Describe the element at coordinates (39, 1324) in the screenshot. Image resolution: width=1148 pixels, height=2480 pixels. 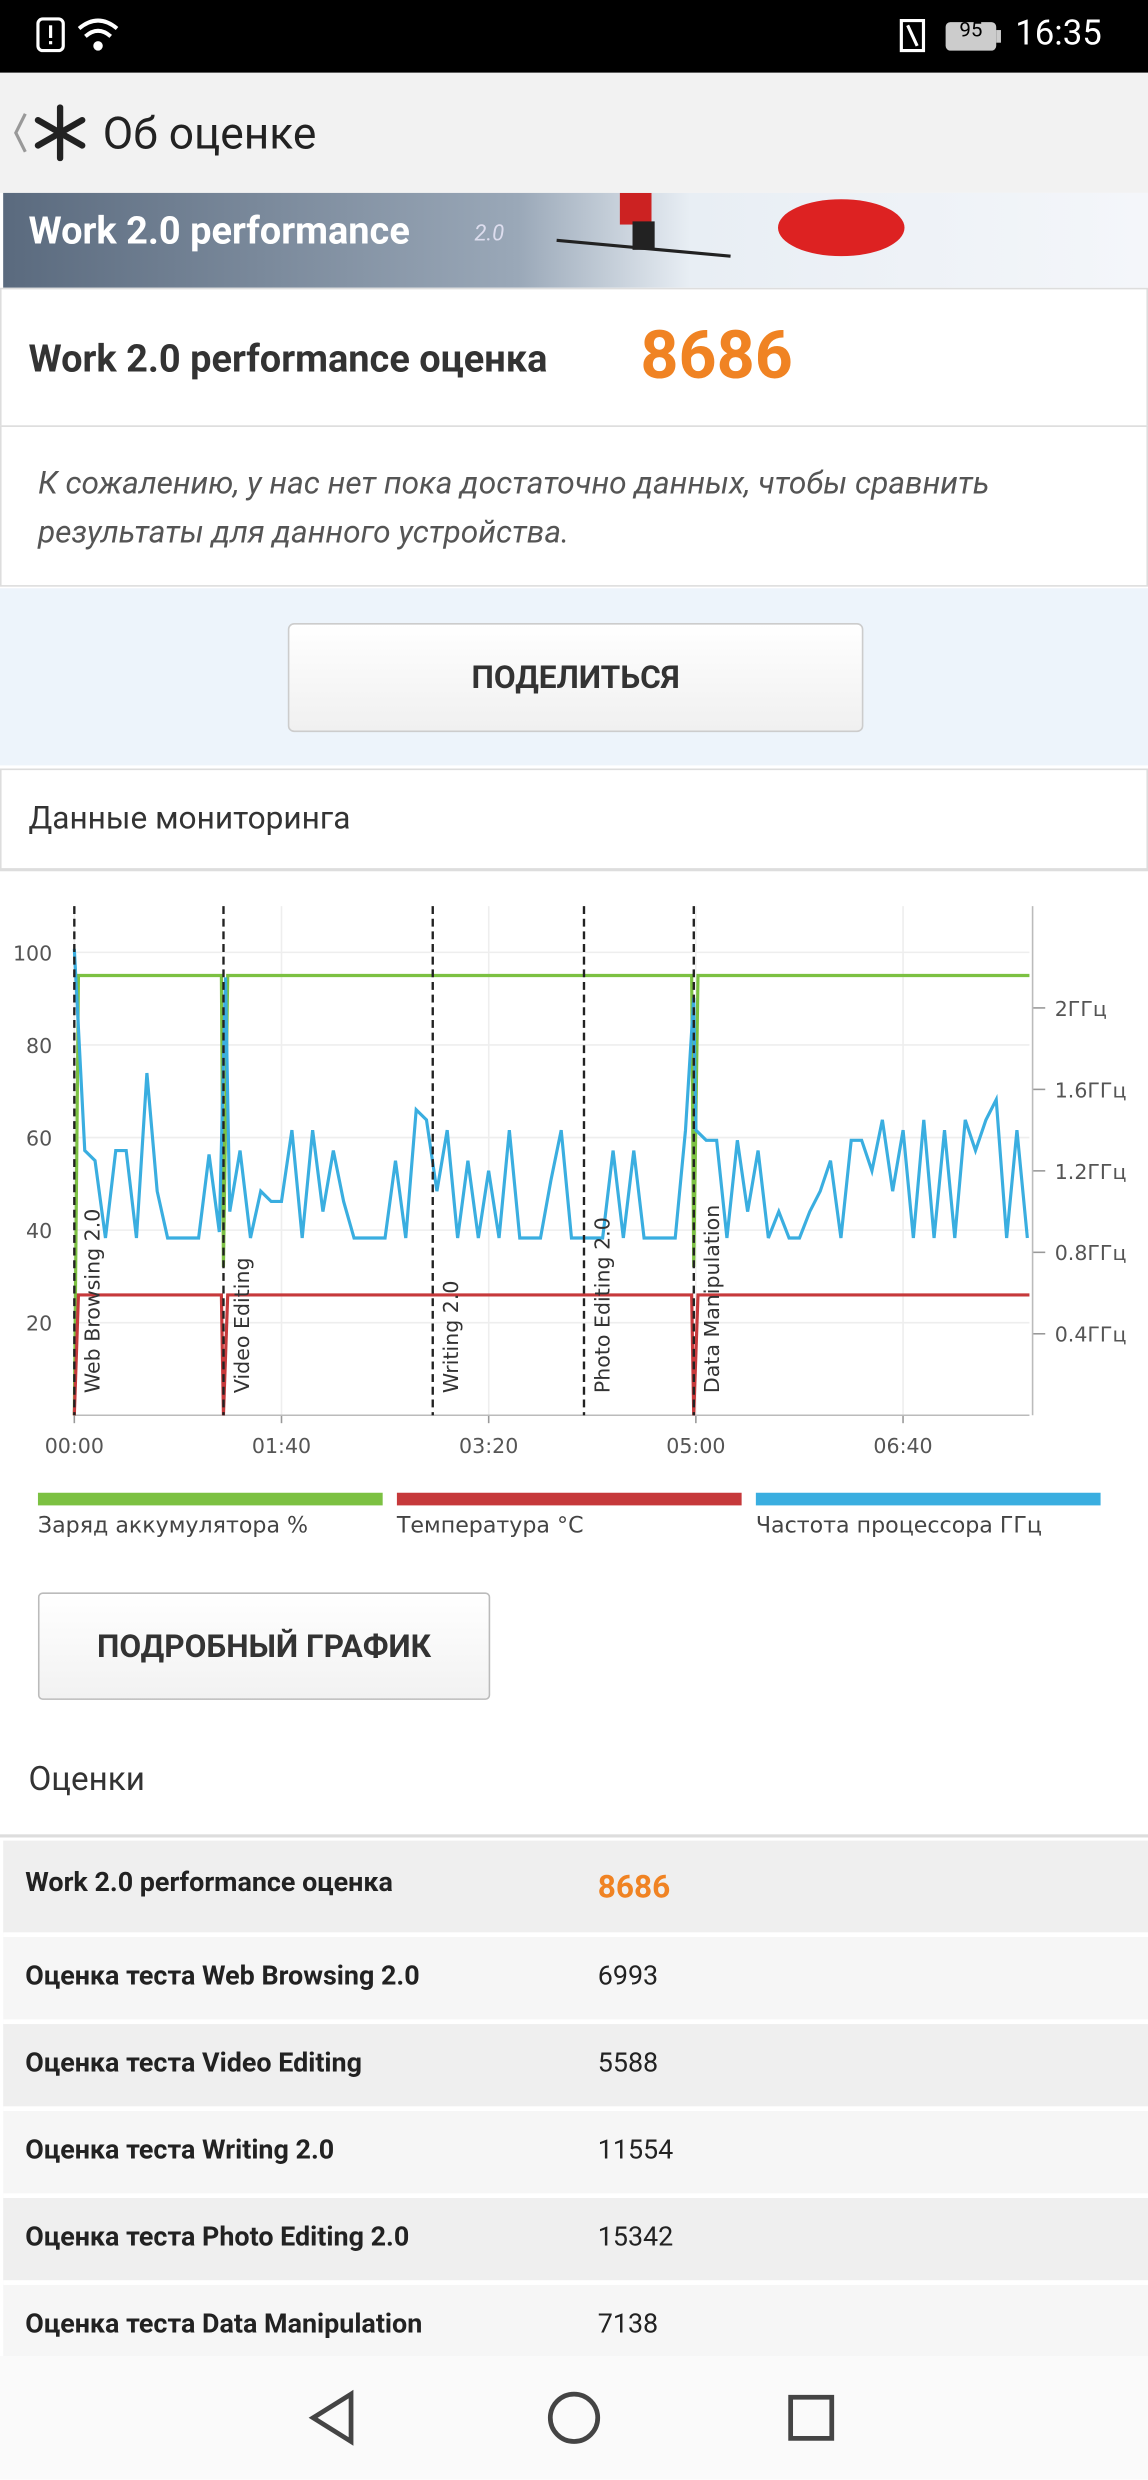
I see `y-tick-label: 20` at that location.